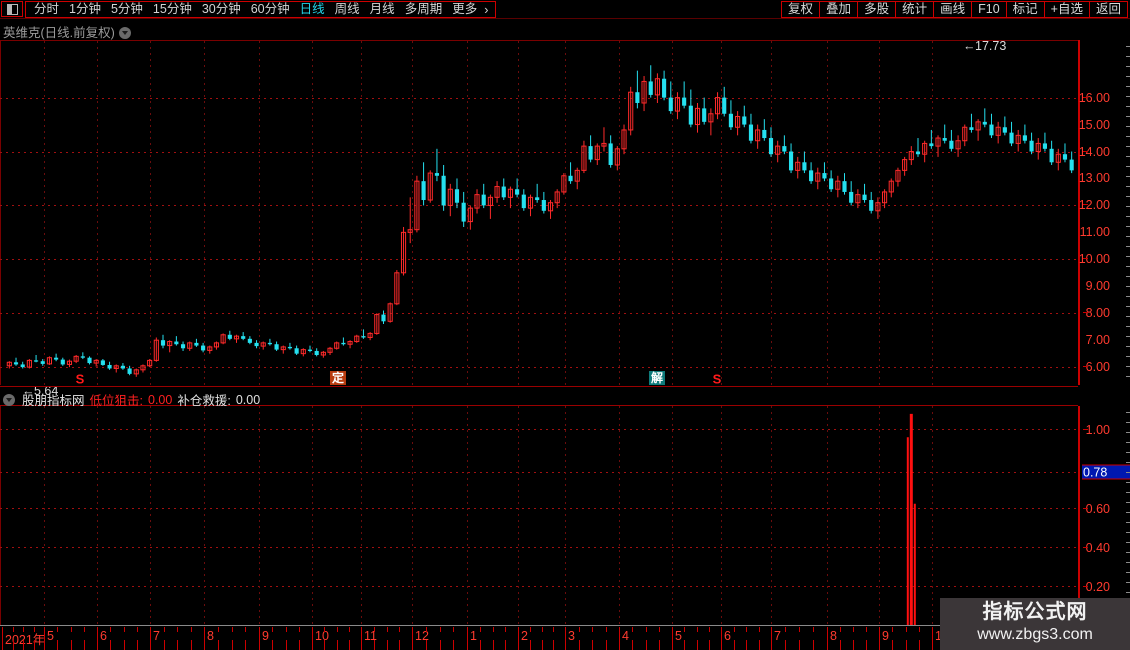 The width and height of the screenshot is (1130, 650). Describe the element at coordinates (85, 9) in the screenshot. I see `timeframe-2: 1分钟` at that location.